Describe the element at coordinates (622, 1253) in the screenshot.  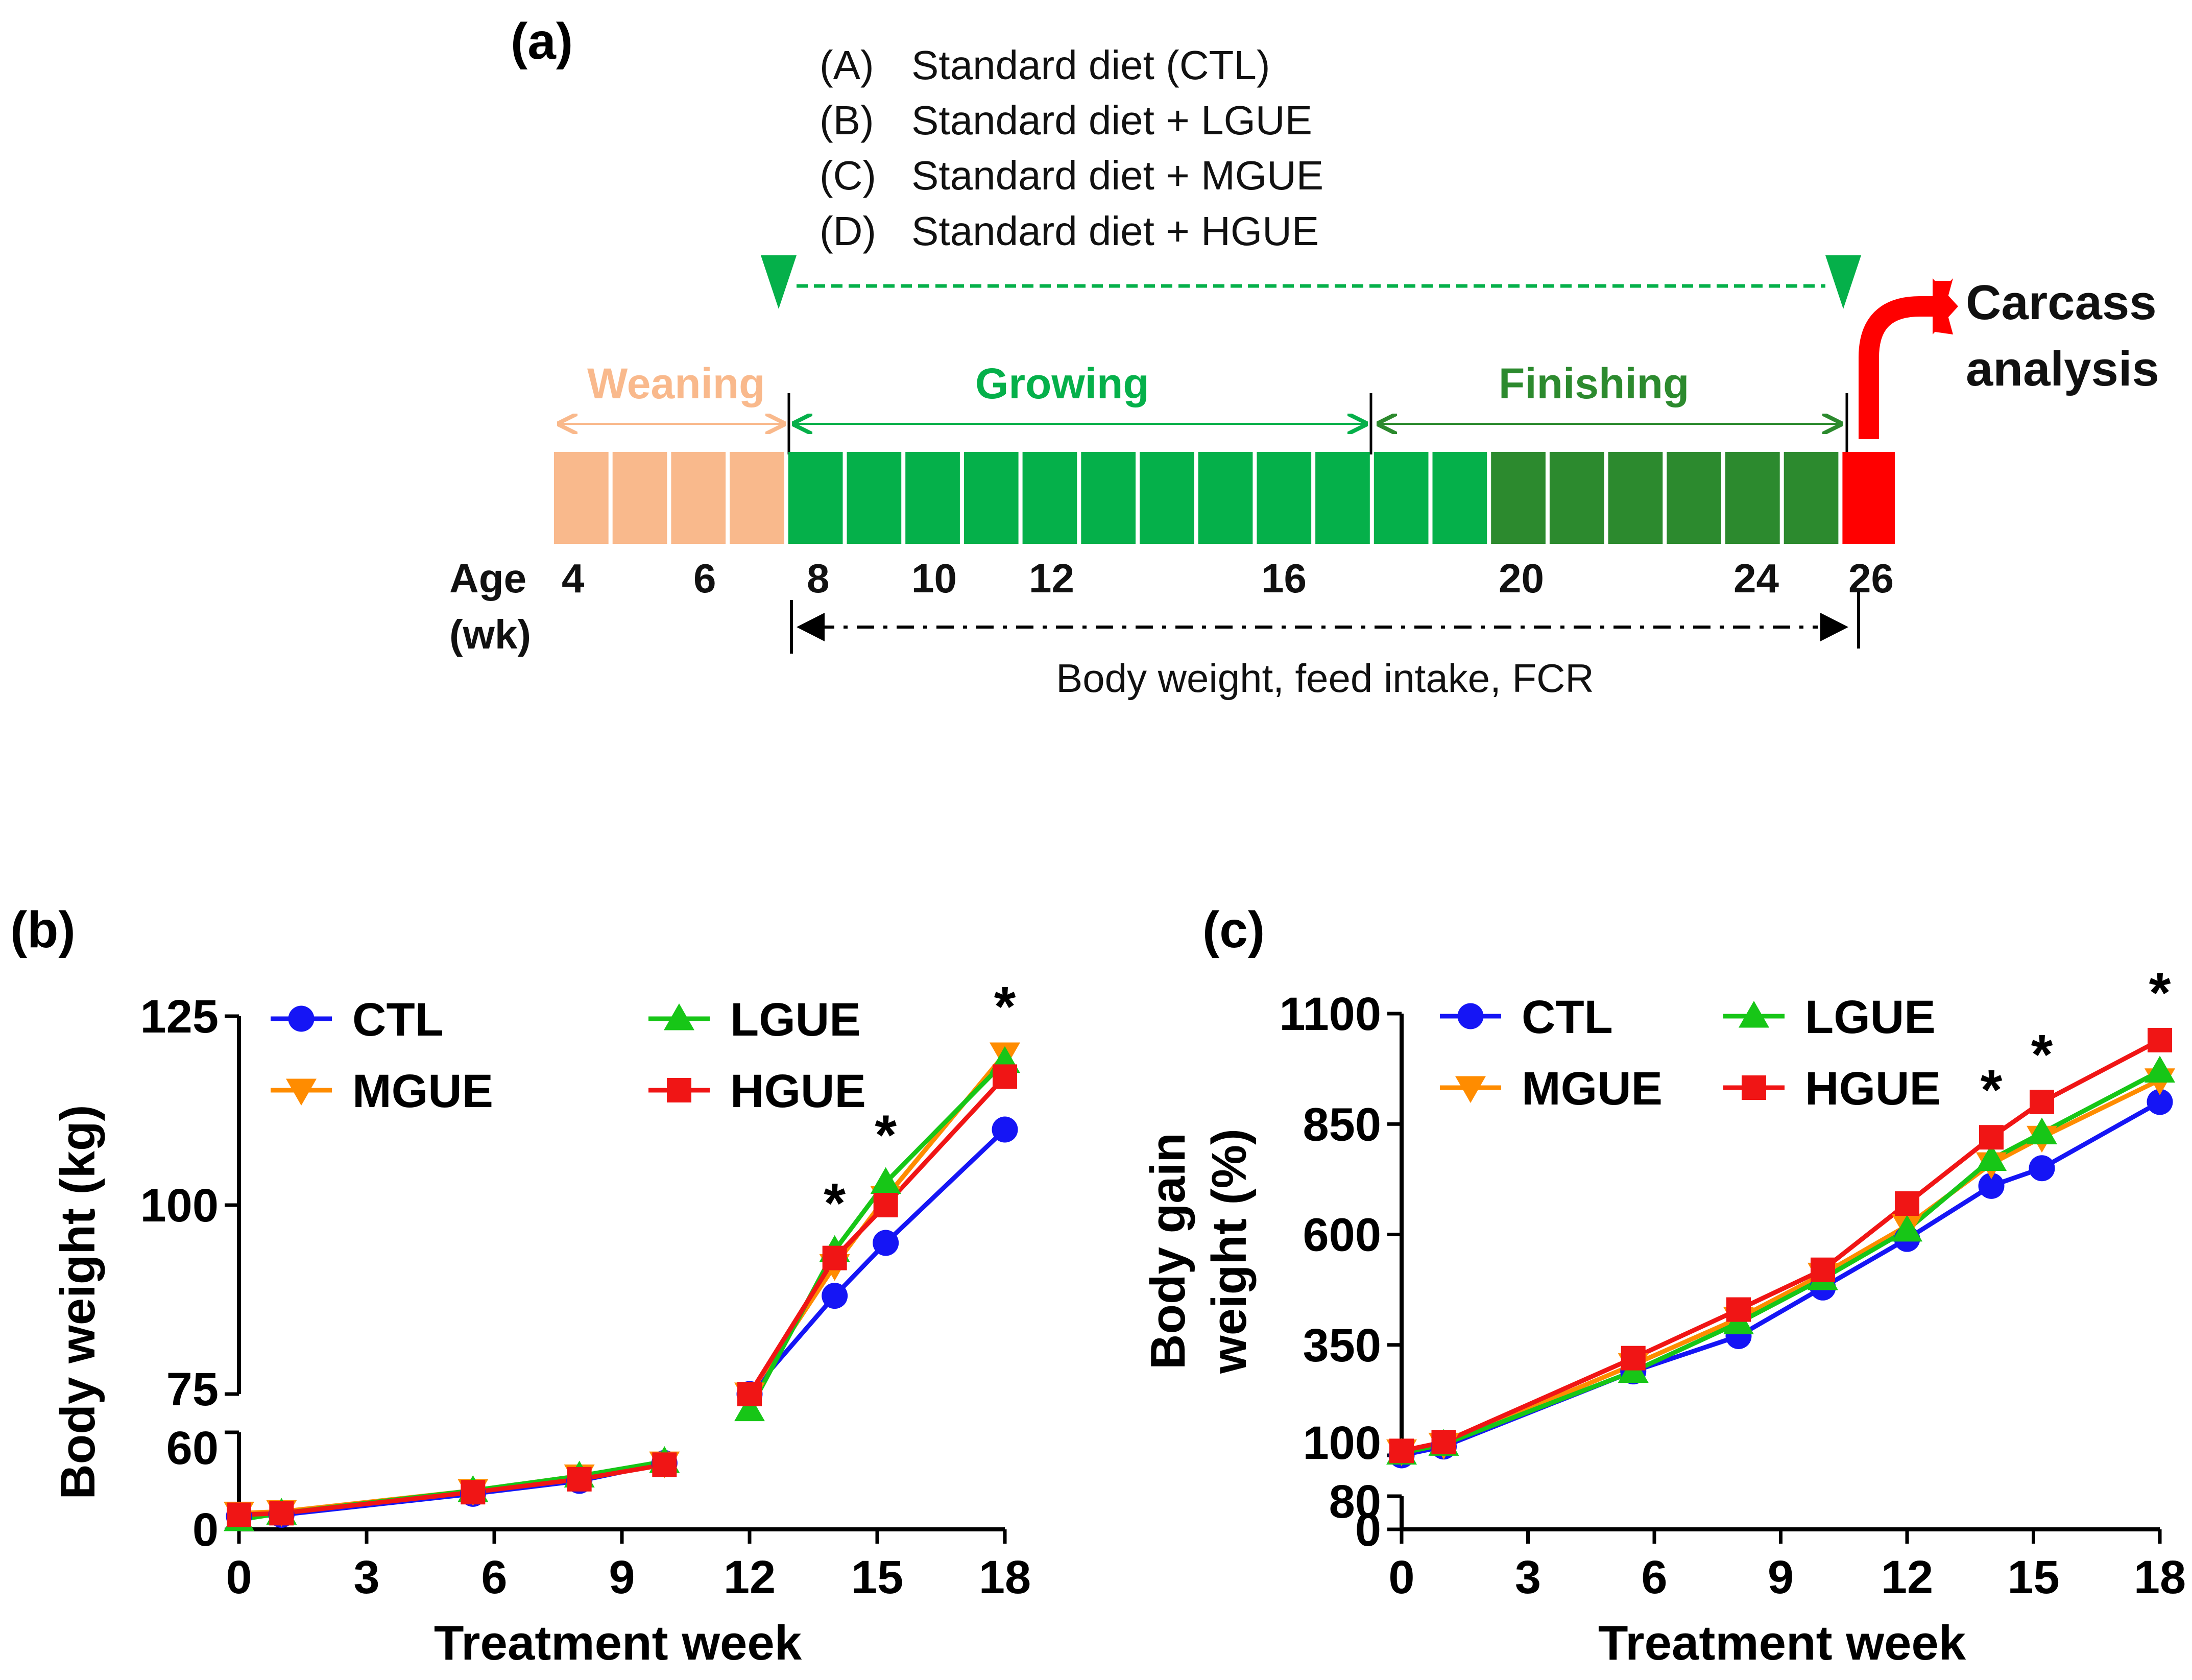
I see `panel-b-series: * * *` at that location.